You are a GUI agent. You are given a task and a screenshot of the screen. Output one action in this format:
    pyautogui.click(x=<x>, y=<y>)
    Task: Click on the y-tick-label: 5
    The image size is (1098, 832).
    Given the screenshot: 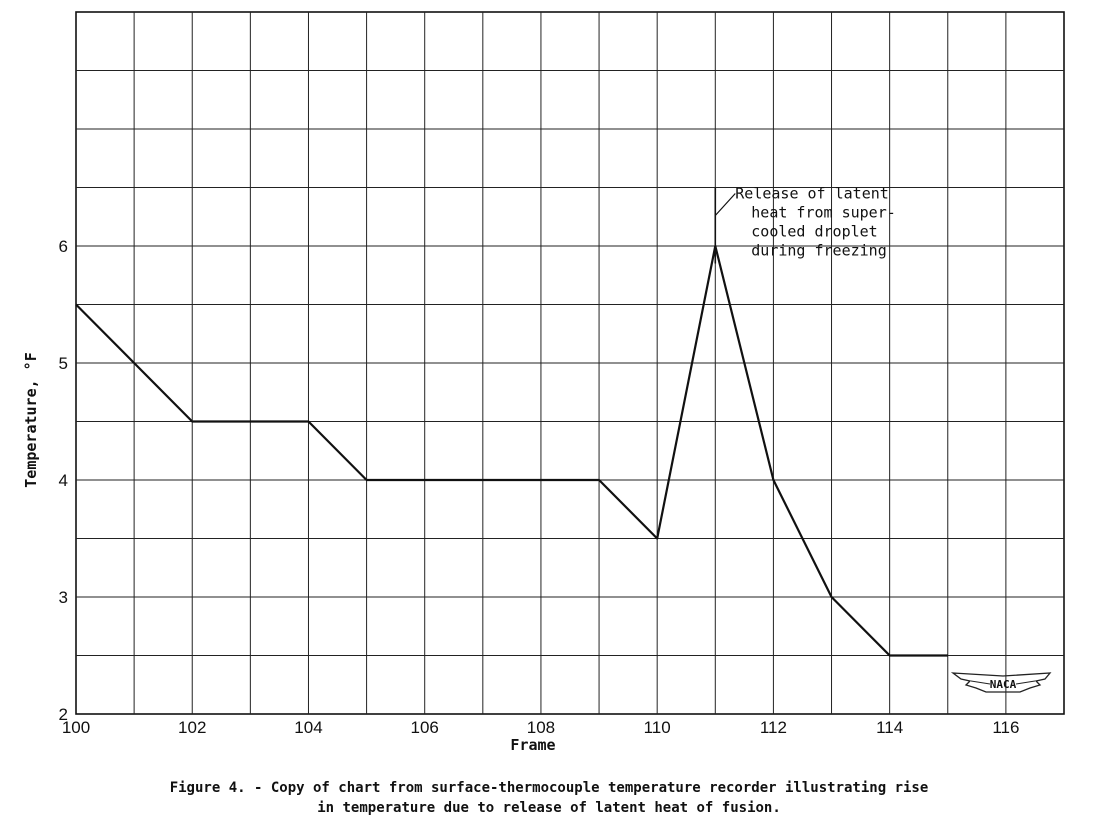 What is the action you would take?
    pyautogui.click(x=63, y=363)
    